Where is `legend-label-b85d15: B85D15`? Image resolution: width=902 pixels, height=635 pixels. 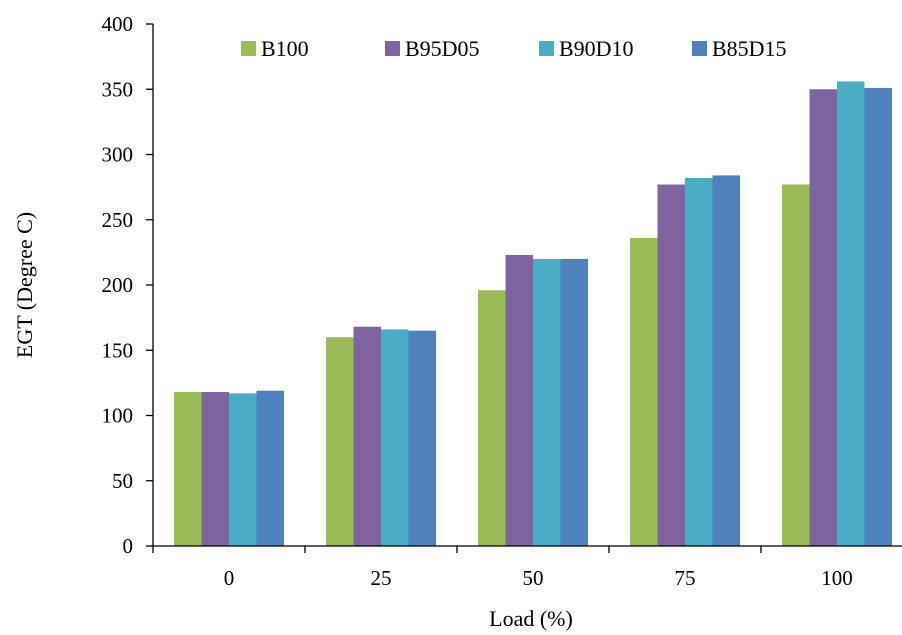 legend-label-b85d15: B85D15 is located at coordinates (749, 48).